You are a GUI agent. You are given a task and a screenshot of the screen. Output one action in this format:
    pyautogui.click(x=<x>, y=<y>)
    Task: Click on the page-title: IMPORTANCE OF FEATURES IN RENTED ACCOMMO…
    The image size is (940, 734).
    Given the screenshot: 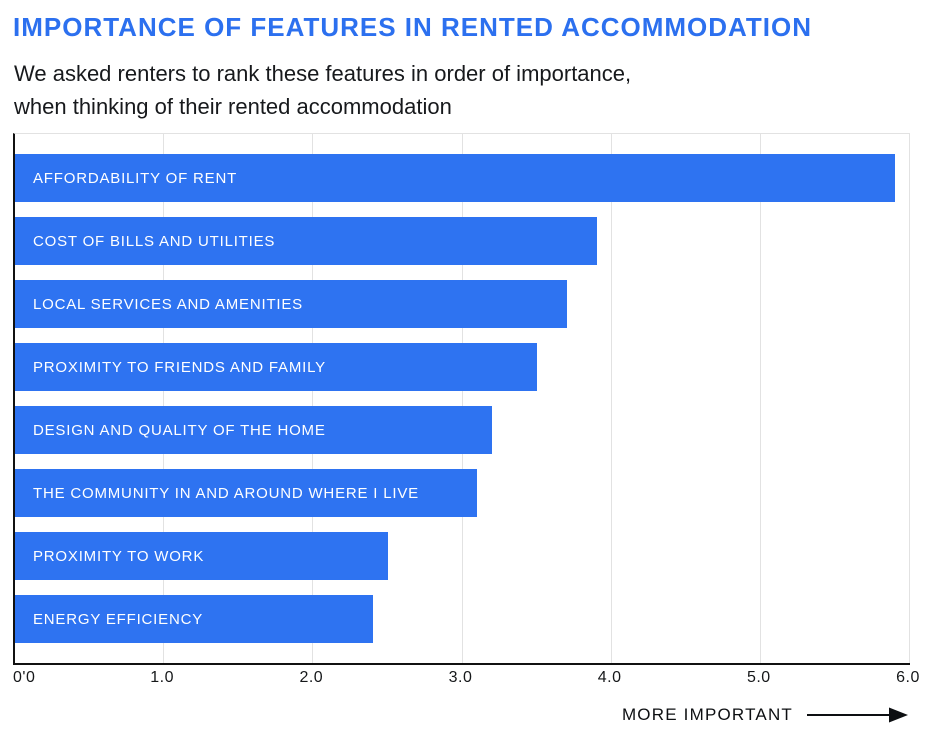 What is the action you would take?
    pyautogui.click(x=413, y=27)
    